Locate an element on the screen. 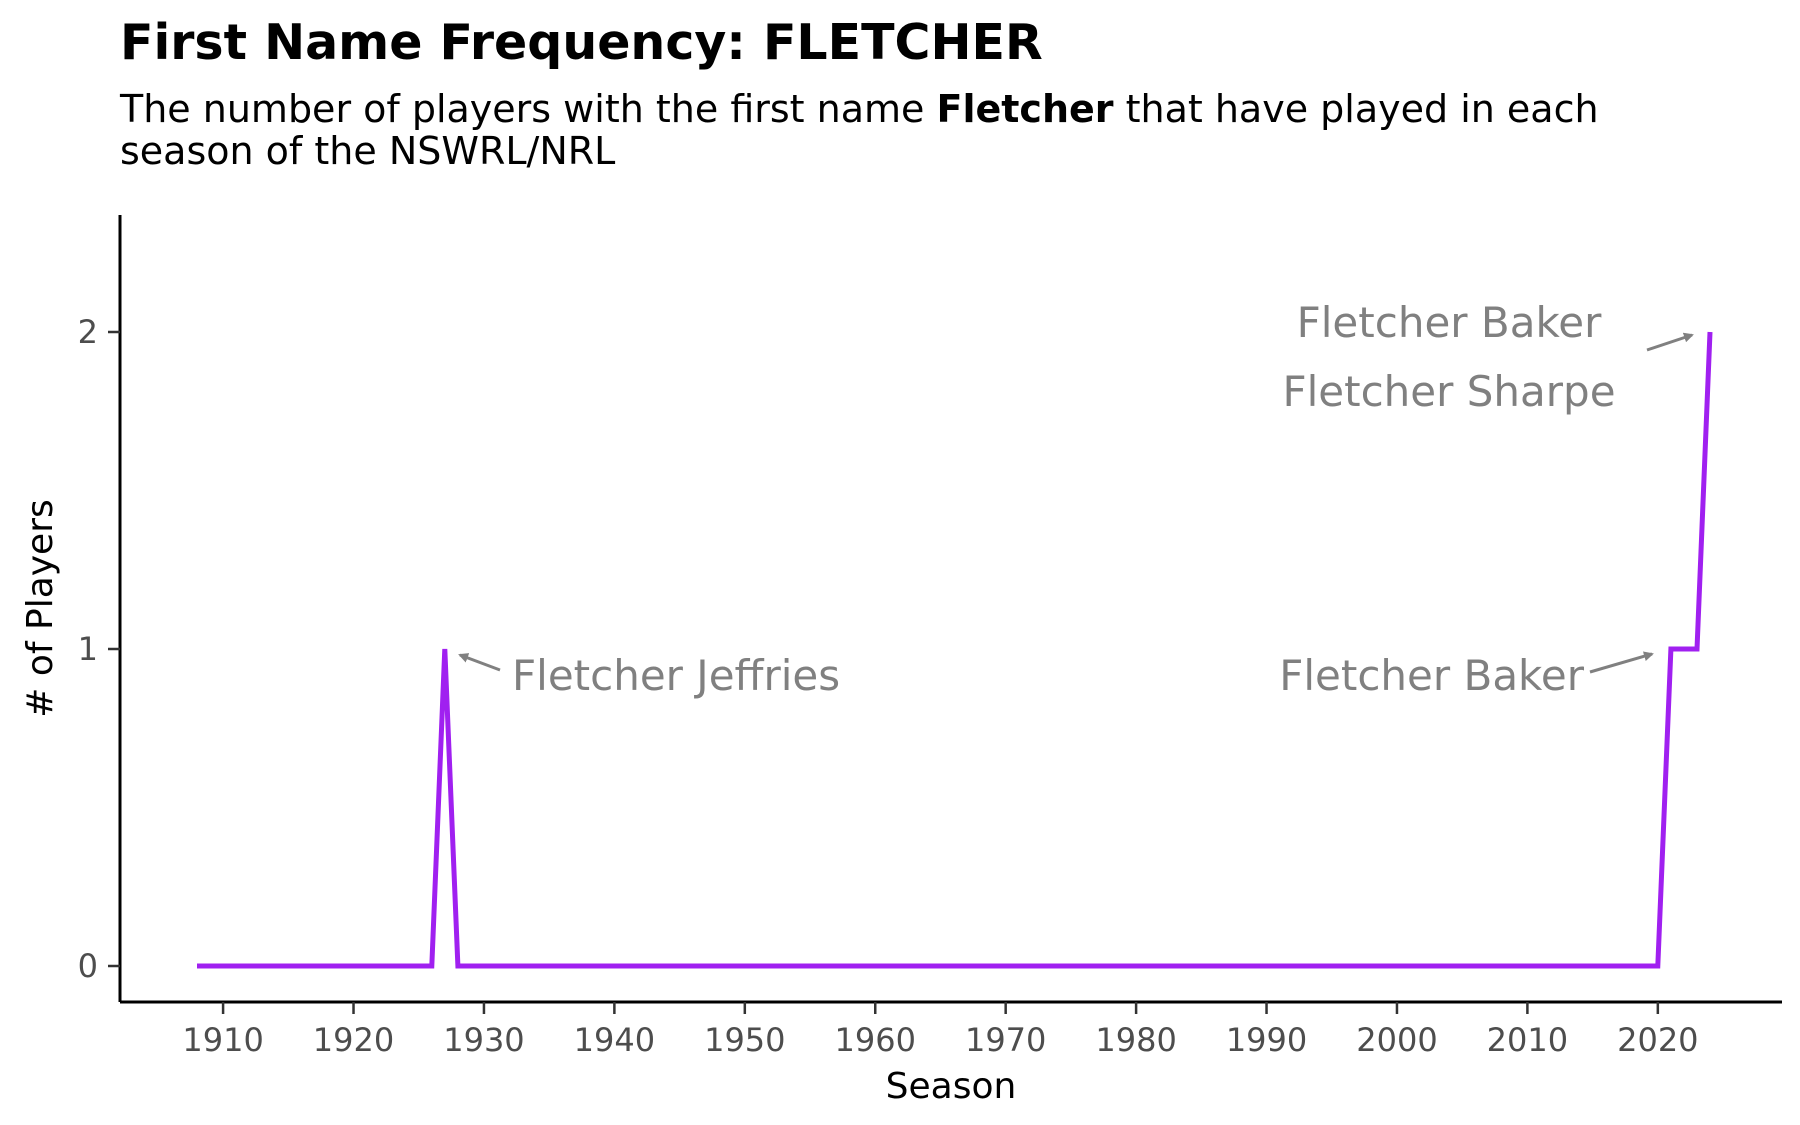 Image resolution: width=1800 pixels, height=1125 pixels. annotation-line: Fletcher Sharpe is located at coordinates (1448, 391).